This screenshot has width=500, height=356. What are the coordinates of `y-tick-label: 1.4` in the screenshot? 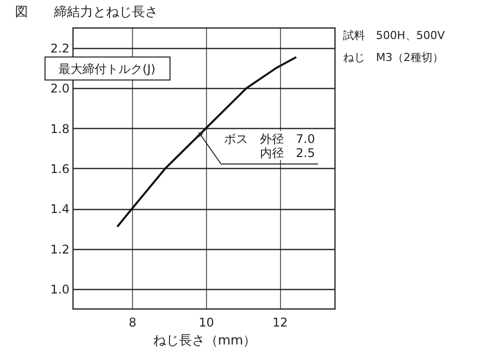 It's located at (60, 209).